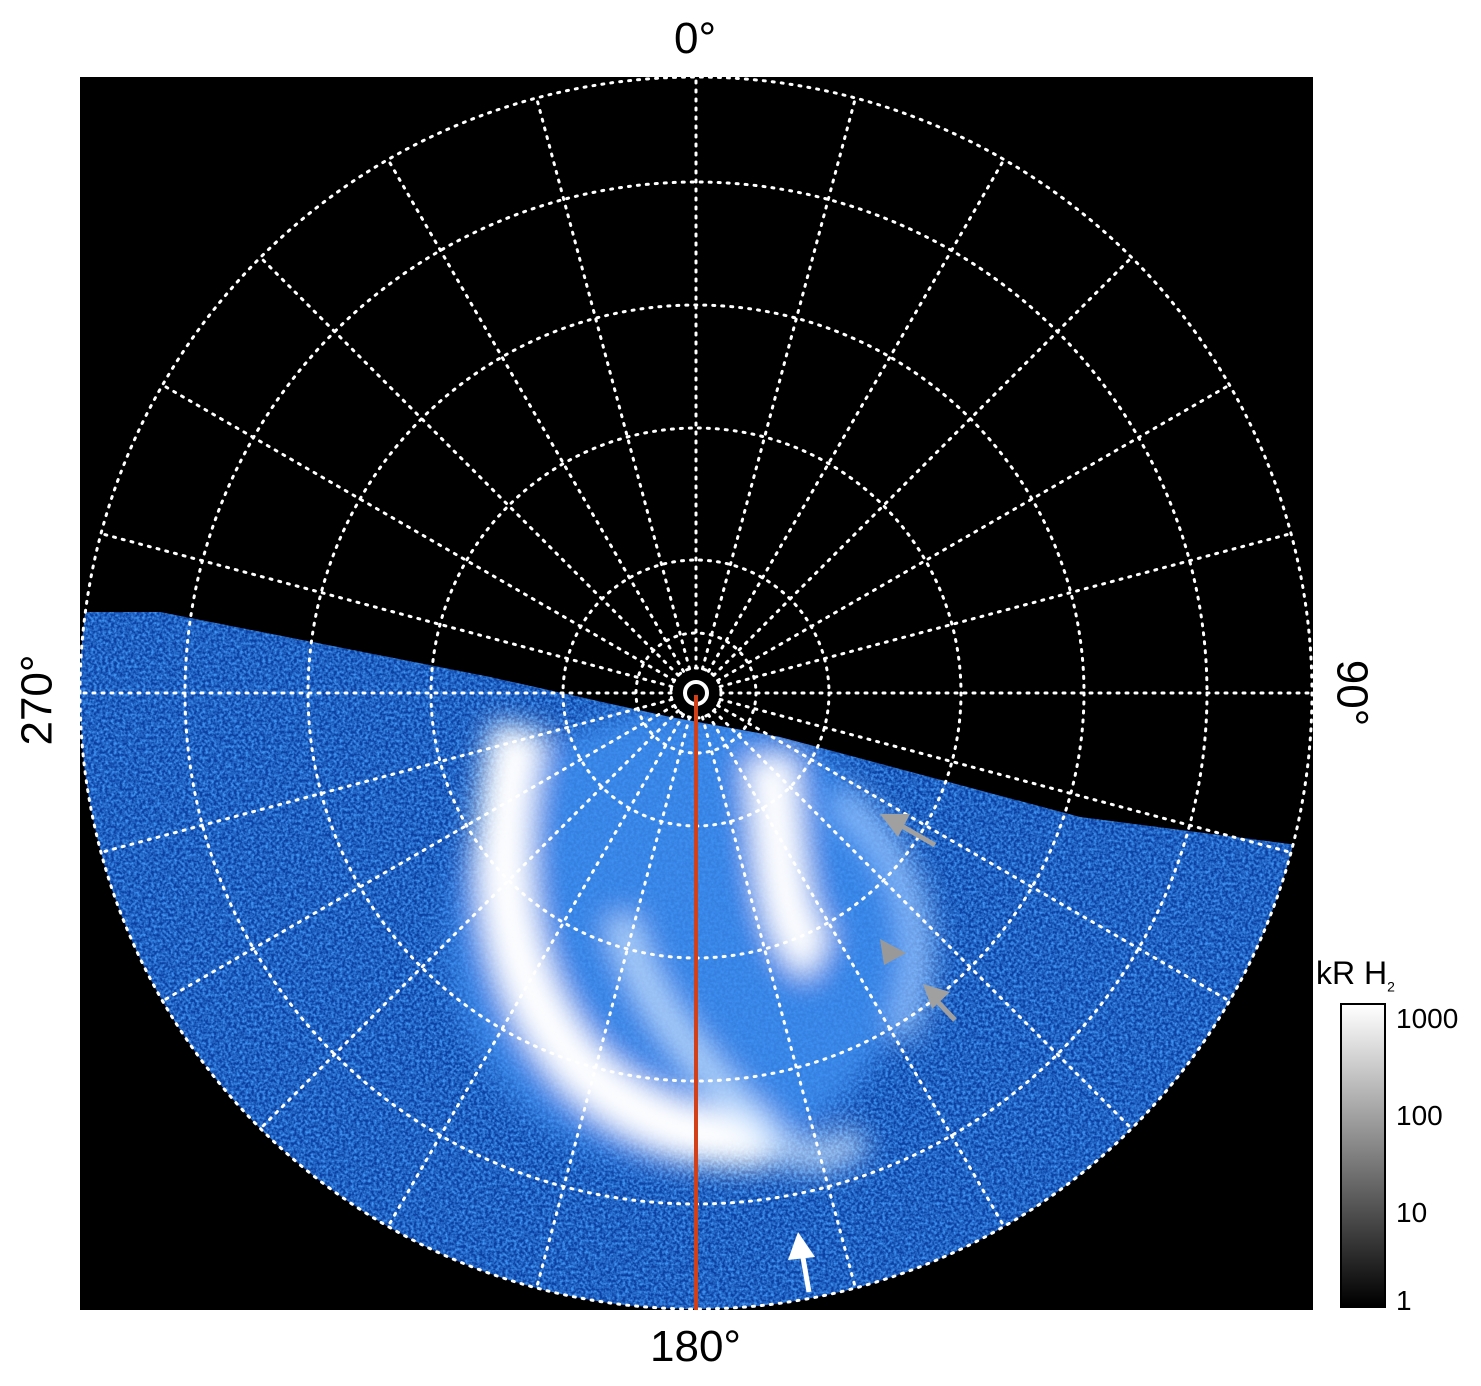 The image size is (1481, 1386). Describe the element at coordinates (695, 38) in the screenshot. I see `label-0deg: 0°` at that location.